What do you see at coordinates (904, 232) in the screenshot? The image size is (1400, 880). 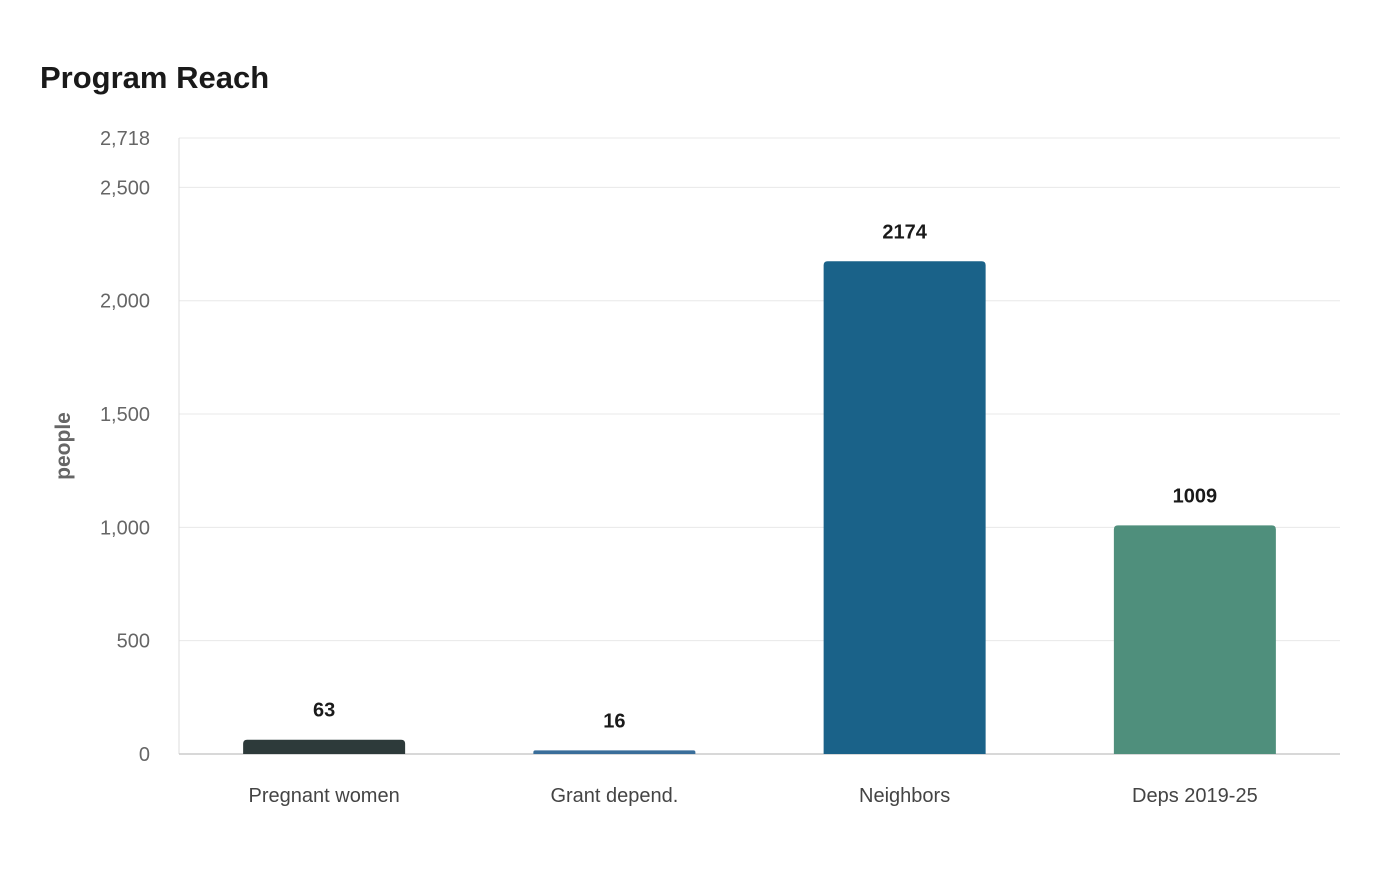 I see `data-label: 2174` at bounding box center [904, 232].